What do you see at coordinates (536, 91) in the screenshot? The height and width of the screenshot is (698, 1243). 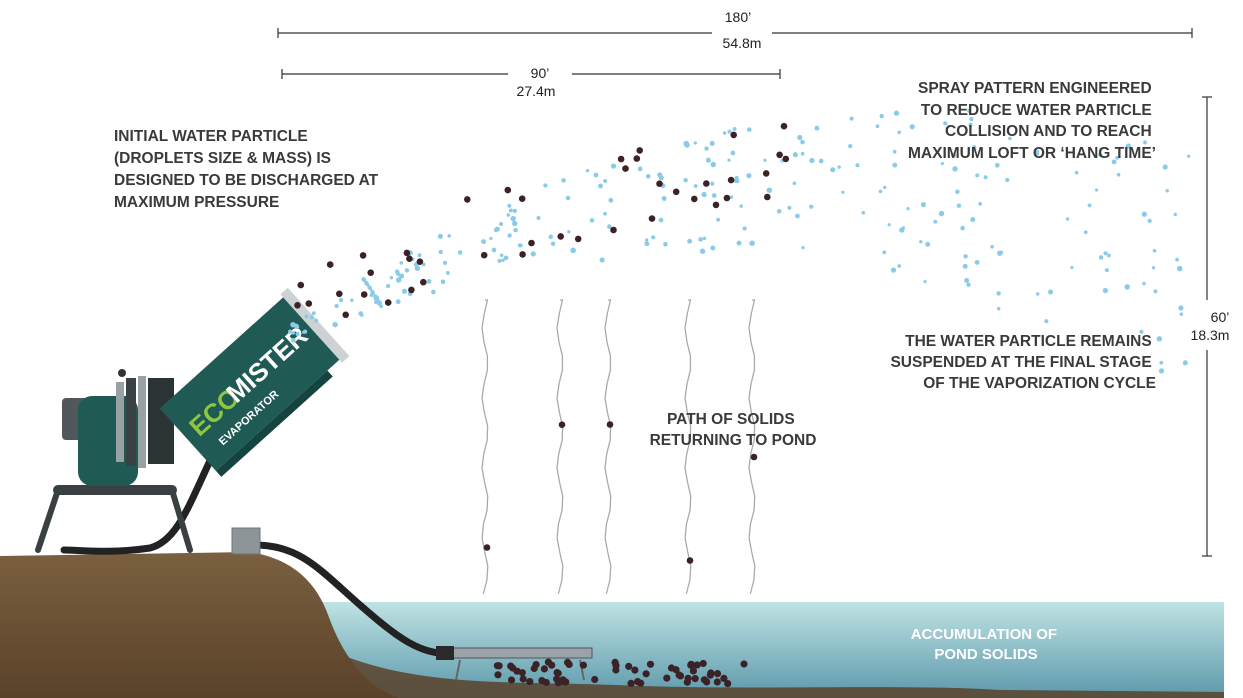 I see `half-width-m: 27.4m` at bounding box center [536, 91].